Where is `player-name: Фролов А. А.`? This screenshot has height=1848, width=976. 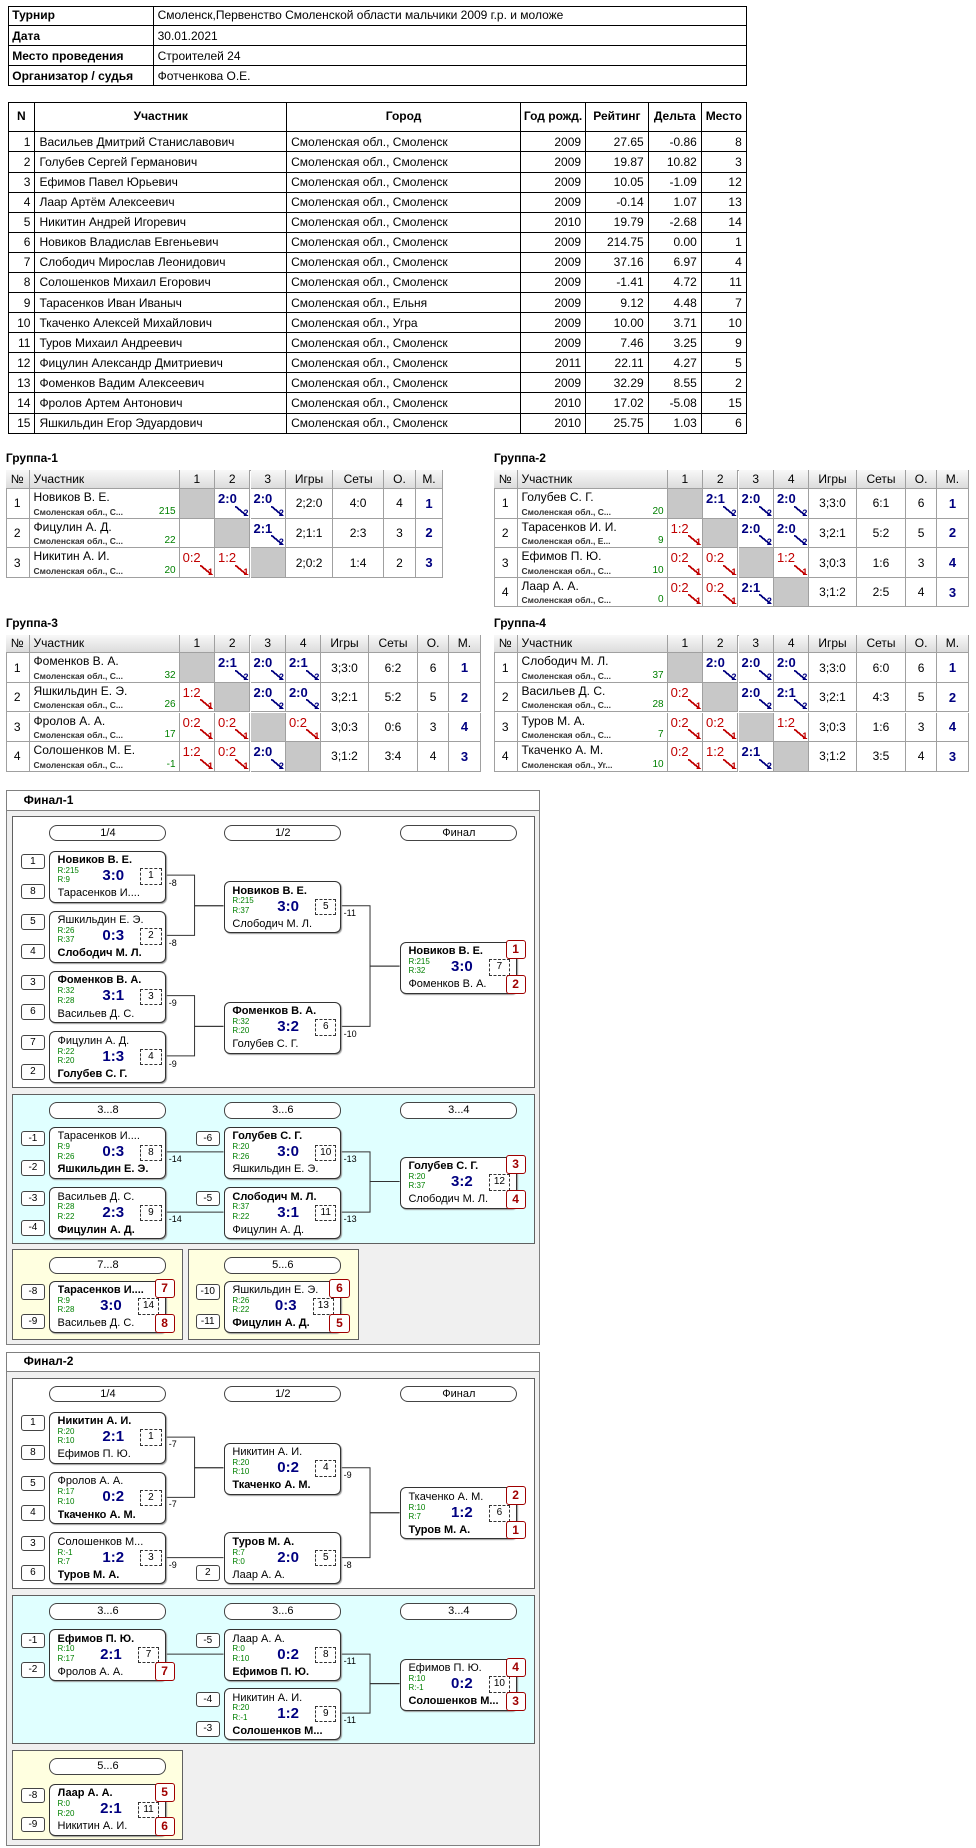 player-name: Фролов А. А. is located at coordinates (90, 1481).